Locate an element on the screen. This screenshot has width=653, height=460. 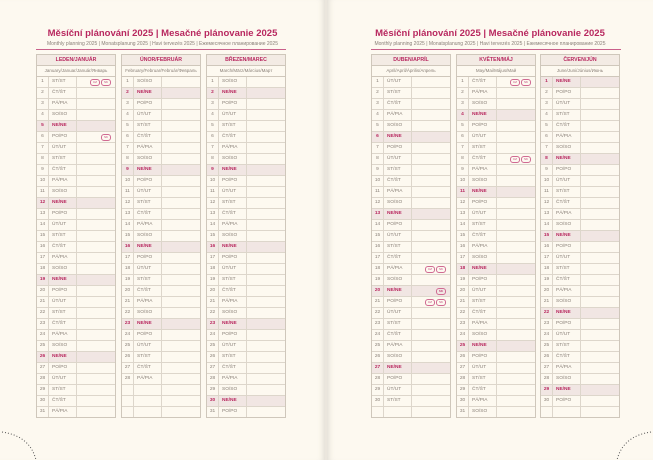
day-row: 11 ÚT/UT is located at coordinates (161, 192).